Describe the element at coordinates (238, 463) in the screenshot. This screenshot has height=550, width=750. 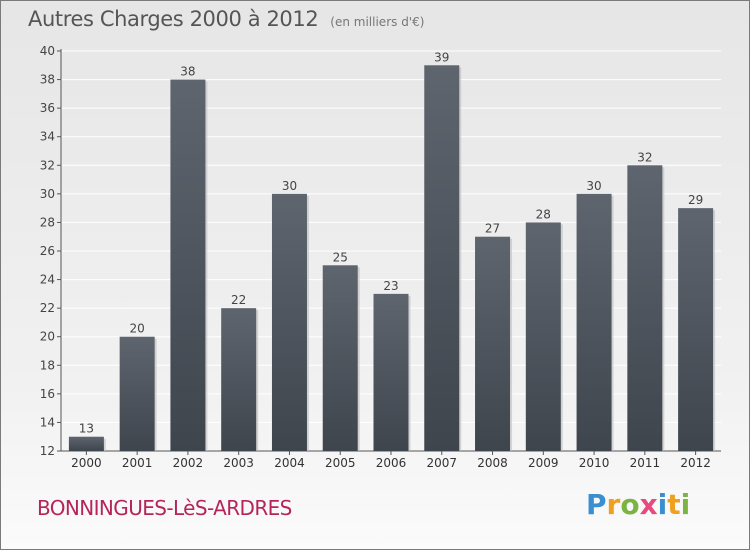
I see `x-tick-label: 2003` at that location.